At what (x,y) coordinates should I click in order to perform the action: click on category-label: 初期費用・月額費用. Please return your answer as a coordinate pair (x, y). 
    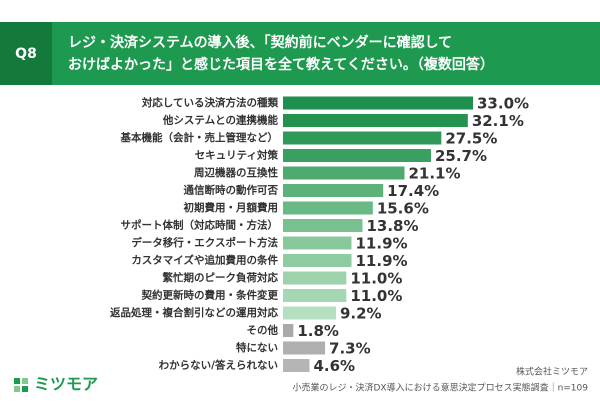
    Looking at the image, I should click on (231, 207).